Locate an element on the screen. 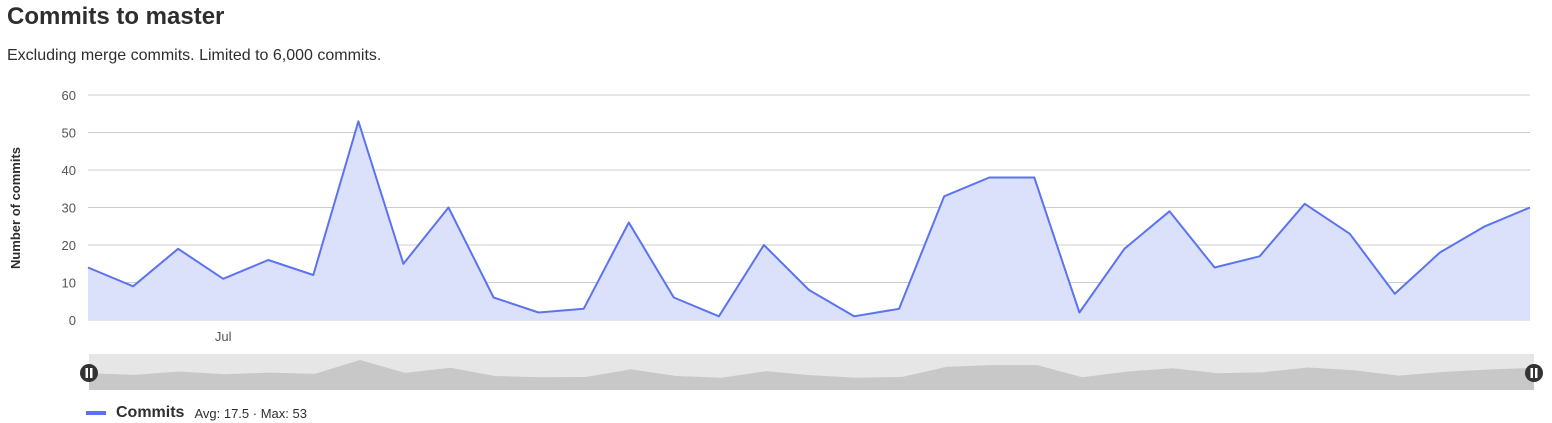  legend-swatch-icon is located at coordinates (96, 413).